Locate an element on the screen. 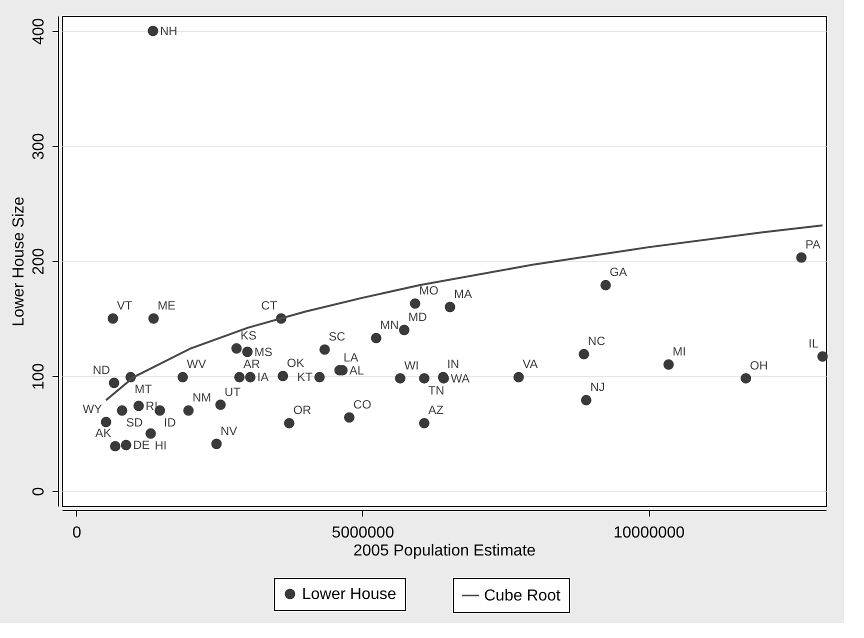 This screenshot has height=638, width=864. annotation: MO is located at coordinates (428, 291).